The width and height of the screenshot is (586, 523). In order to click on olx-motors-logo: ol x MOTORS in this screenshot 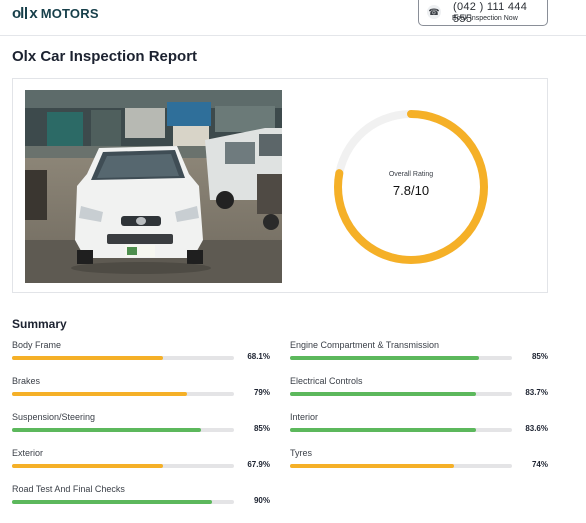, I will do `click(55, 13)`.